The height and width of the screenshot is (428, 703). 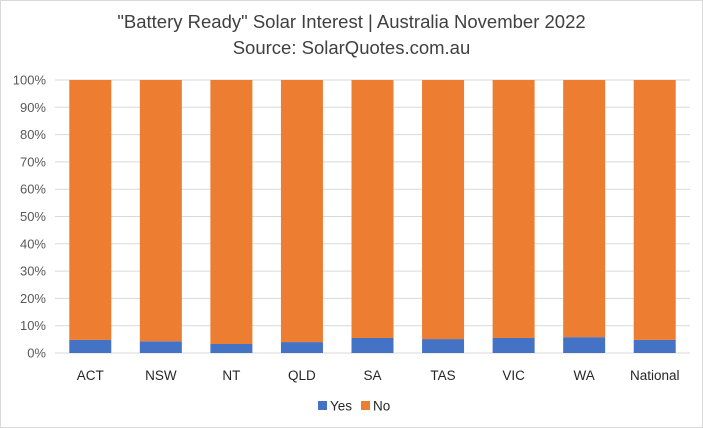 What do you see at coordinates (33, 107) in the screenshot?
I see `y-tick-label: 90%` at bounding box center [33, 107].